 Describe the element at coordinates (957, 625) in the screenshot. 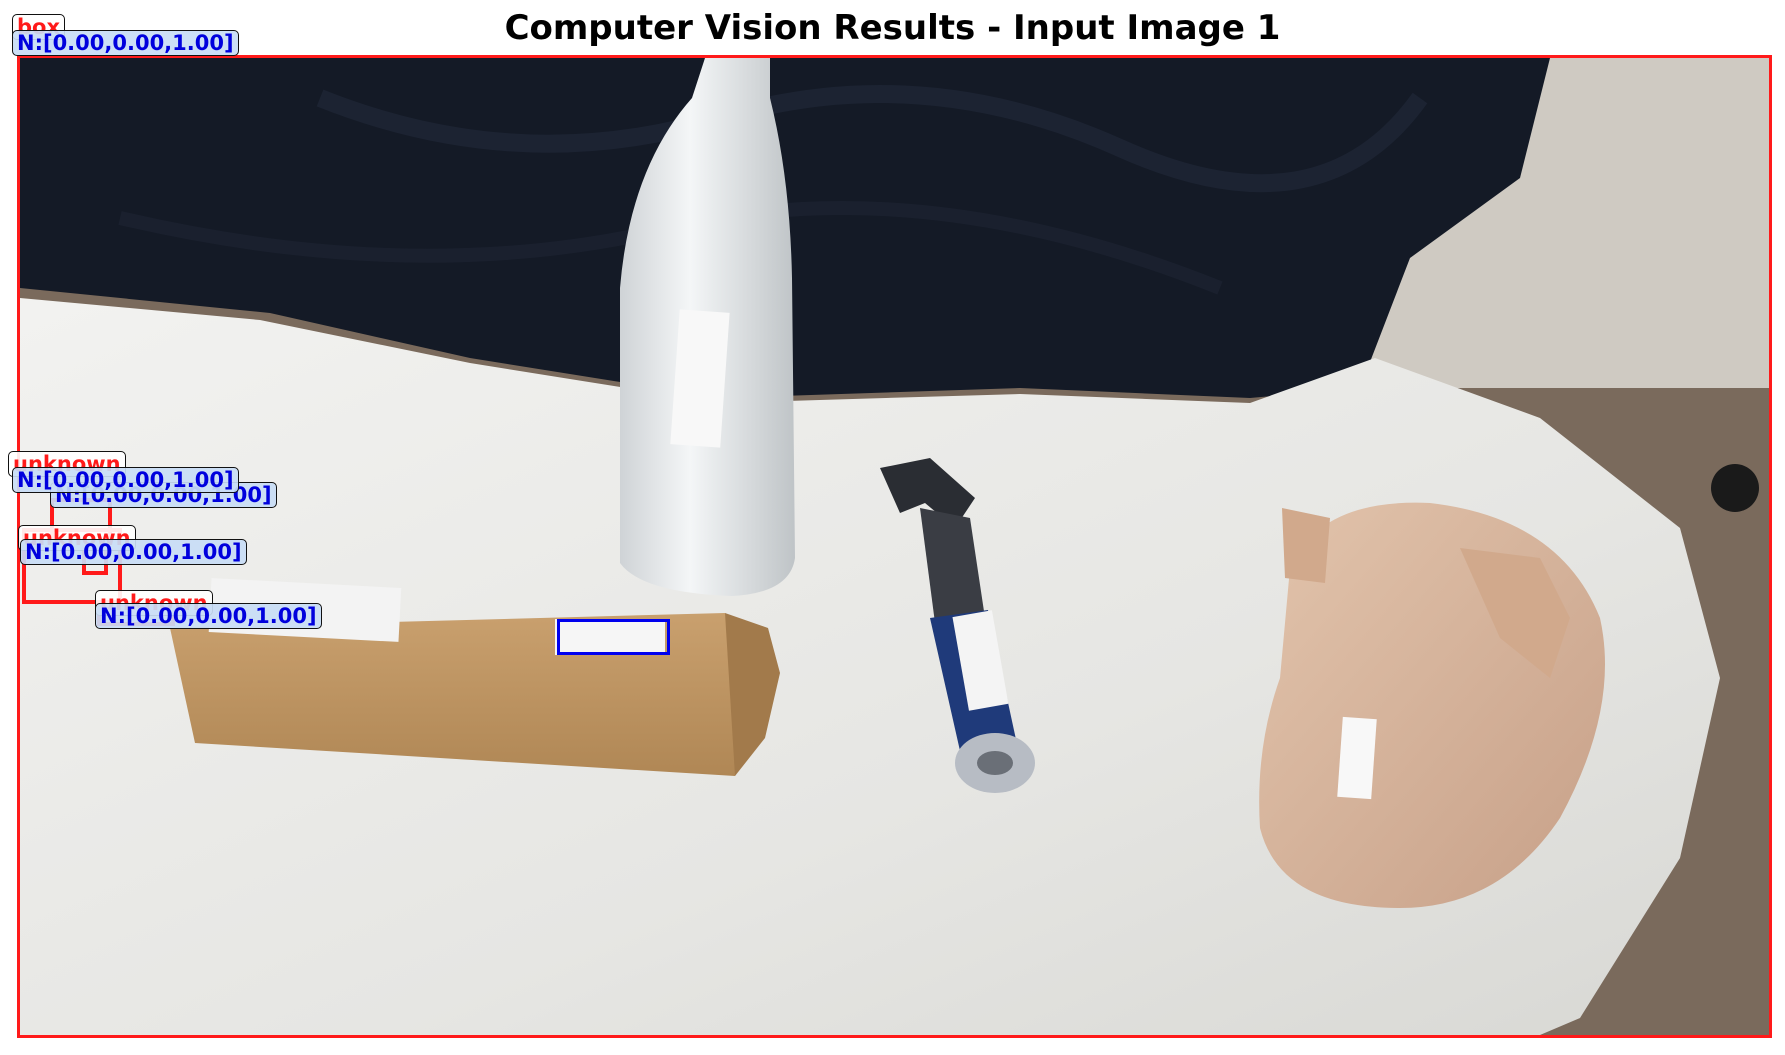

I see `wrench` at that location.